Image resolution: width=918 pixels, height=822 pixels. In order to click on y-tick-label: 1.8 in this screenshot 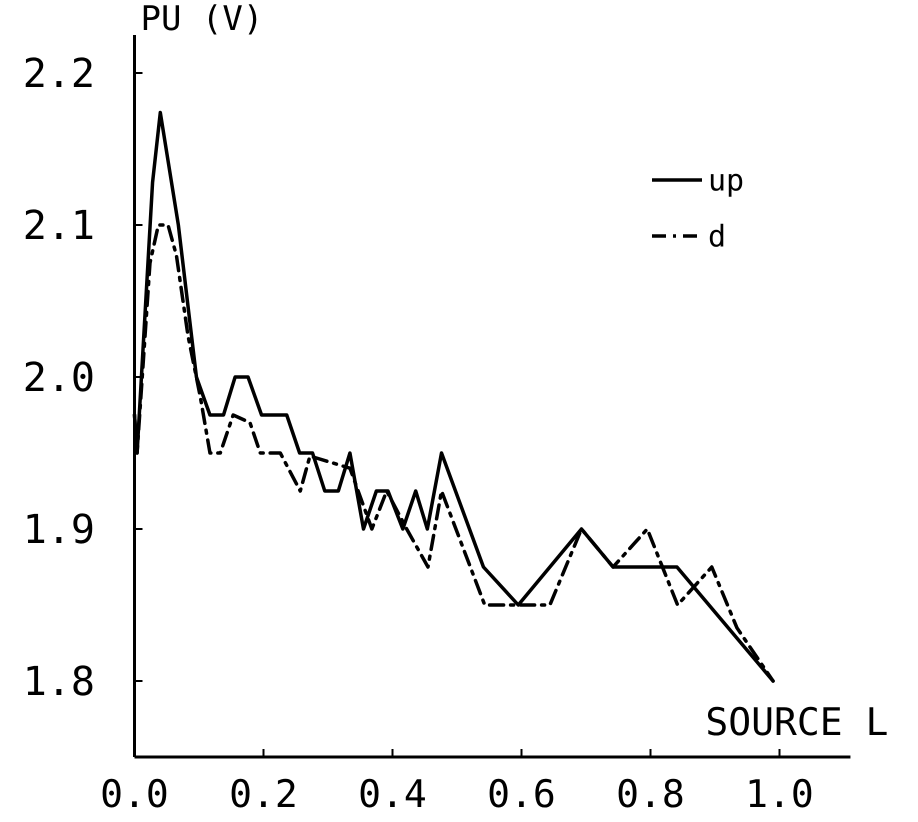, I will do `click(58, 682)`.